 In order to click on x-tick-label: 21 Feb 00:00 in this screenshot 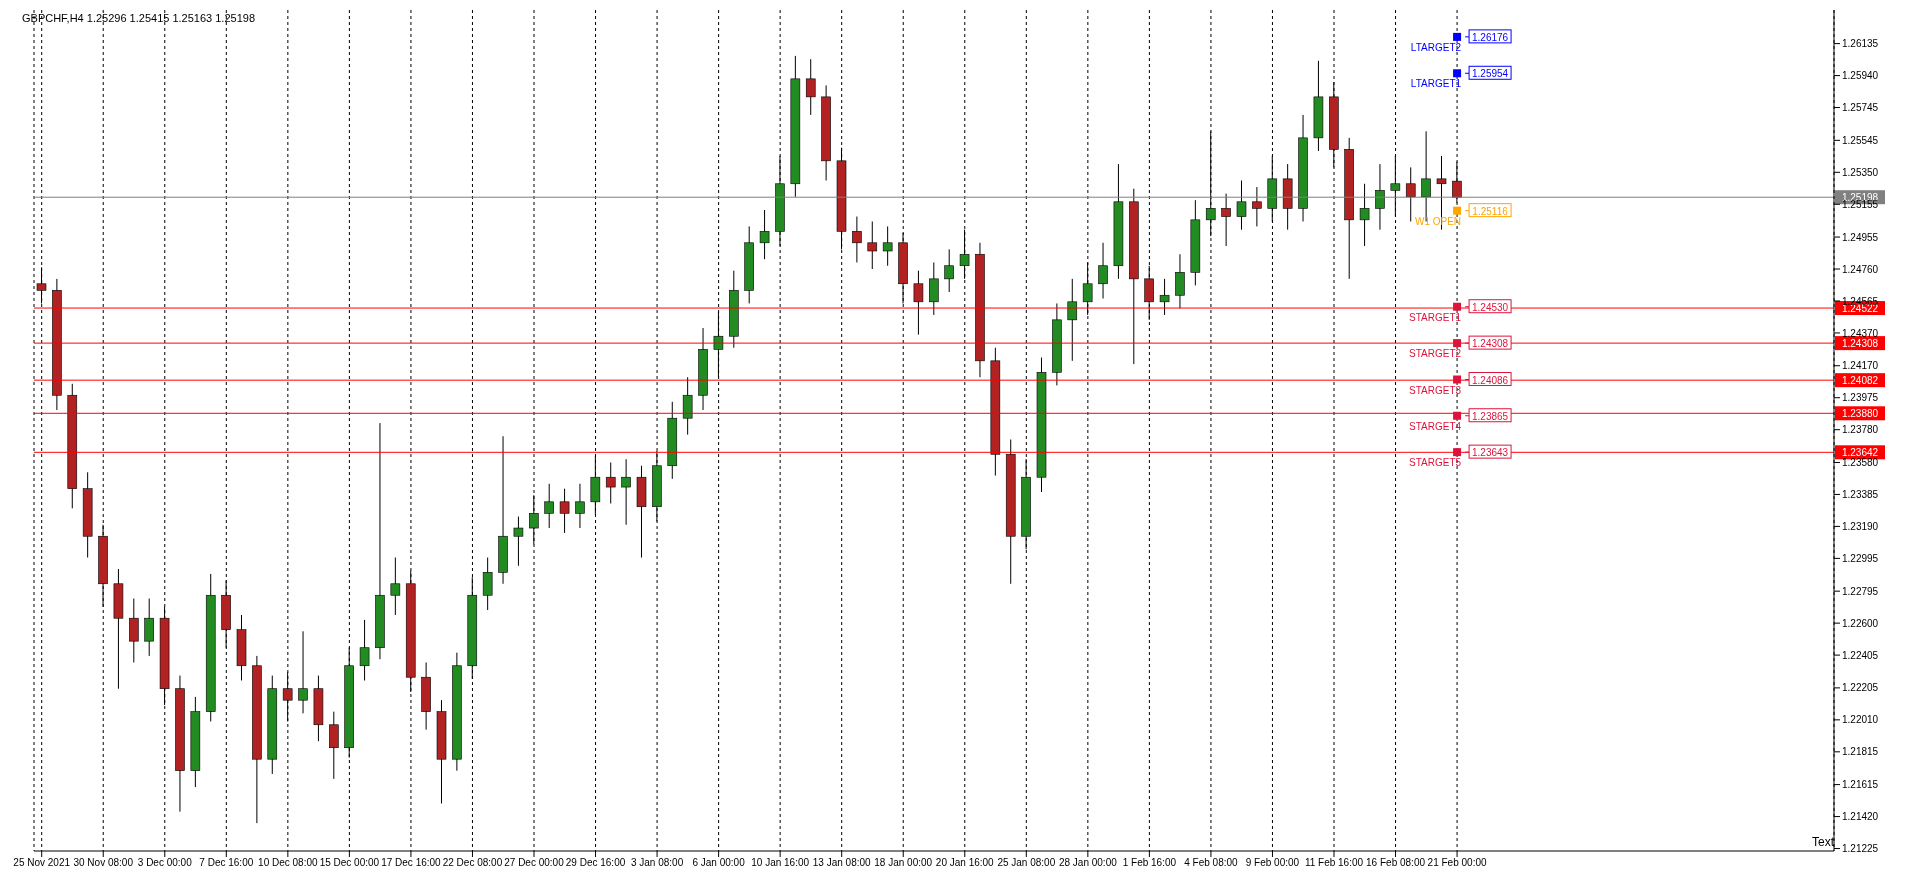, I will do `click(1457, 863)`.